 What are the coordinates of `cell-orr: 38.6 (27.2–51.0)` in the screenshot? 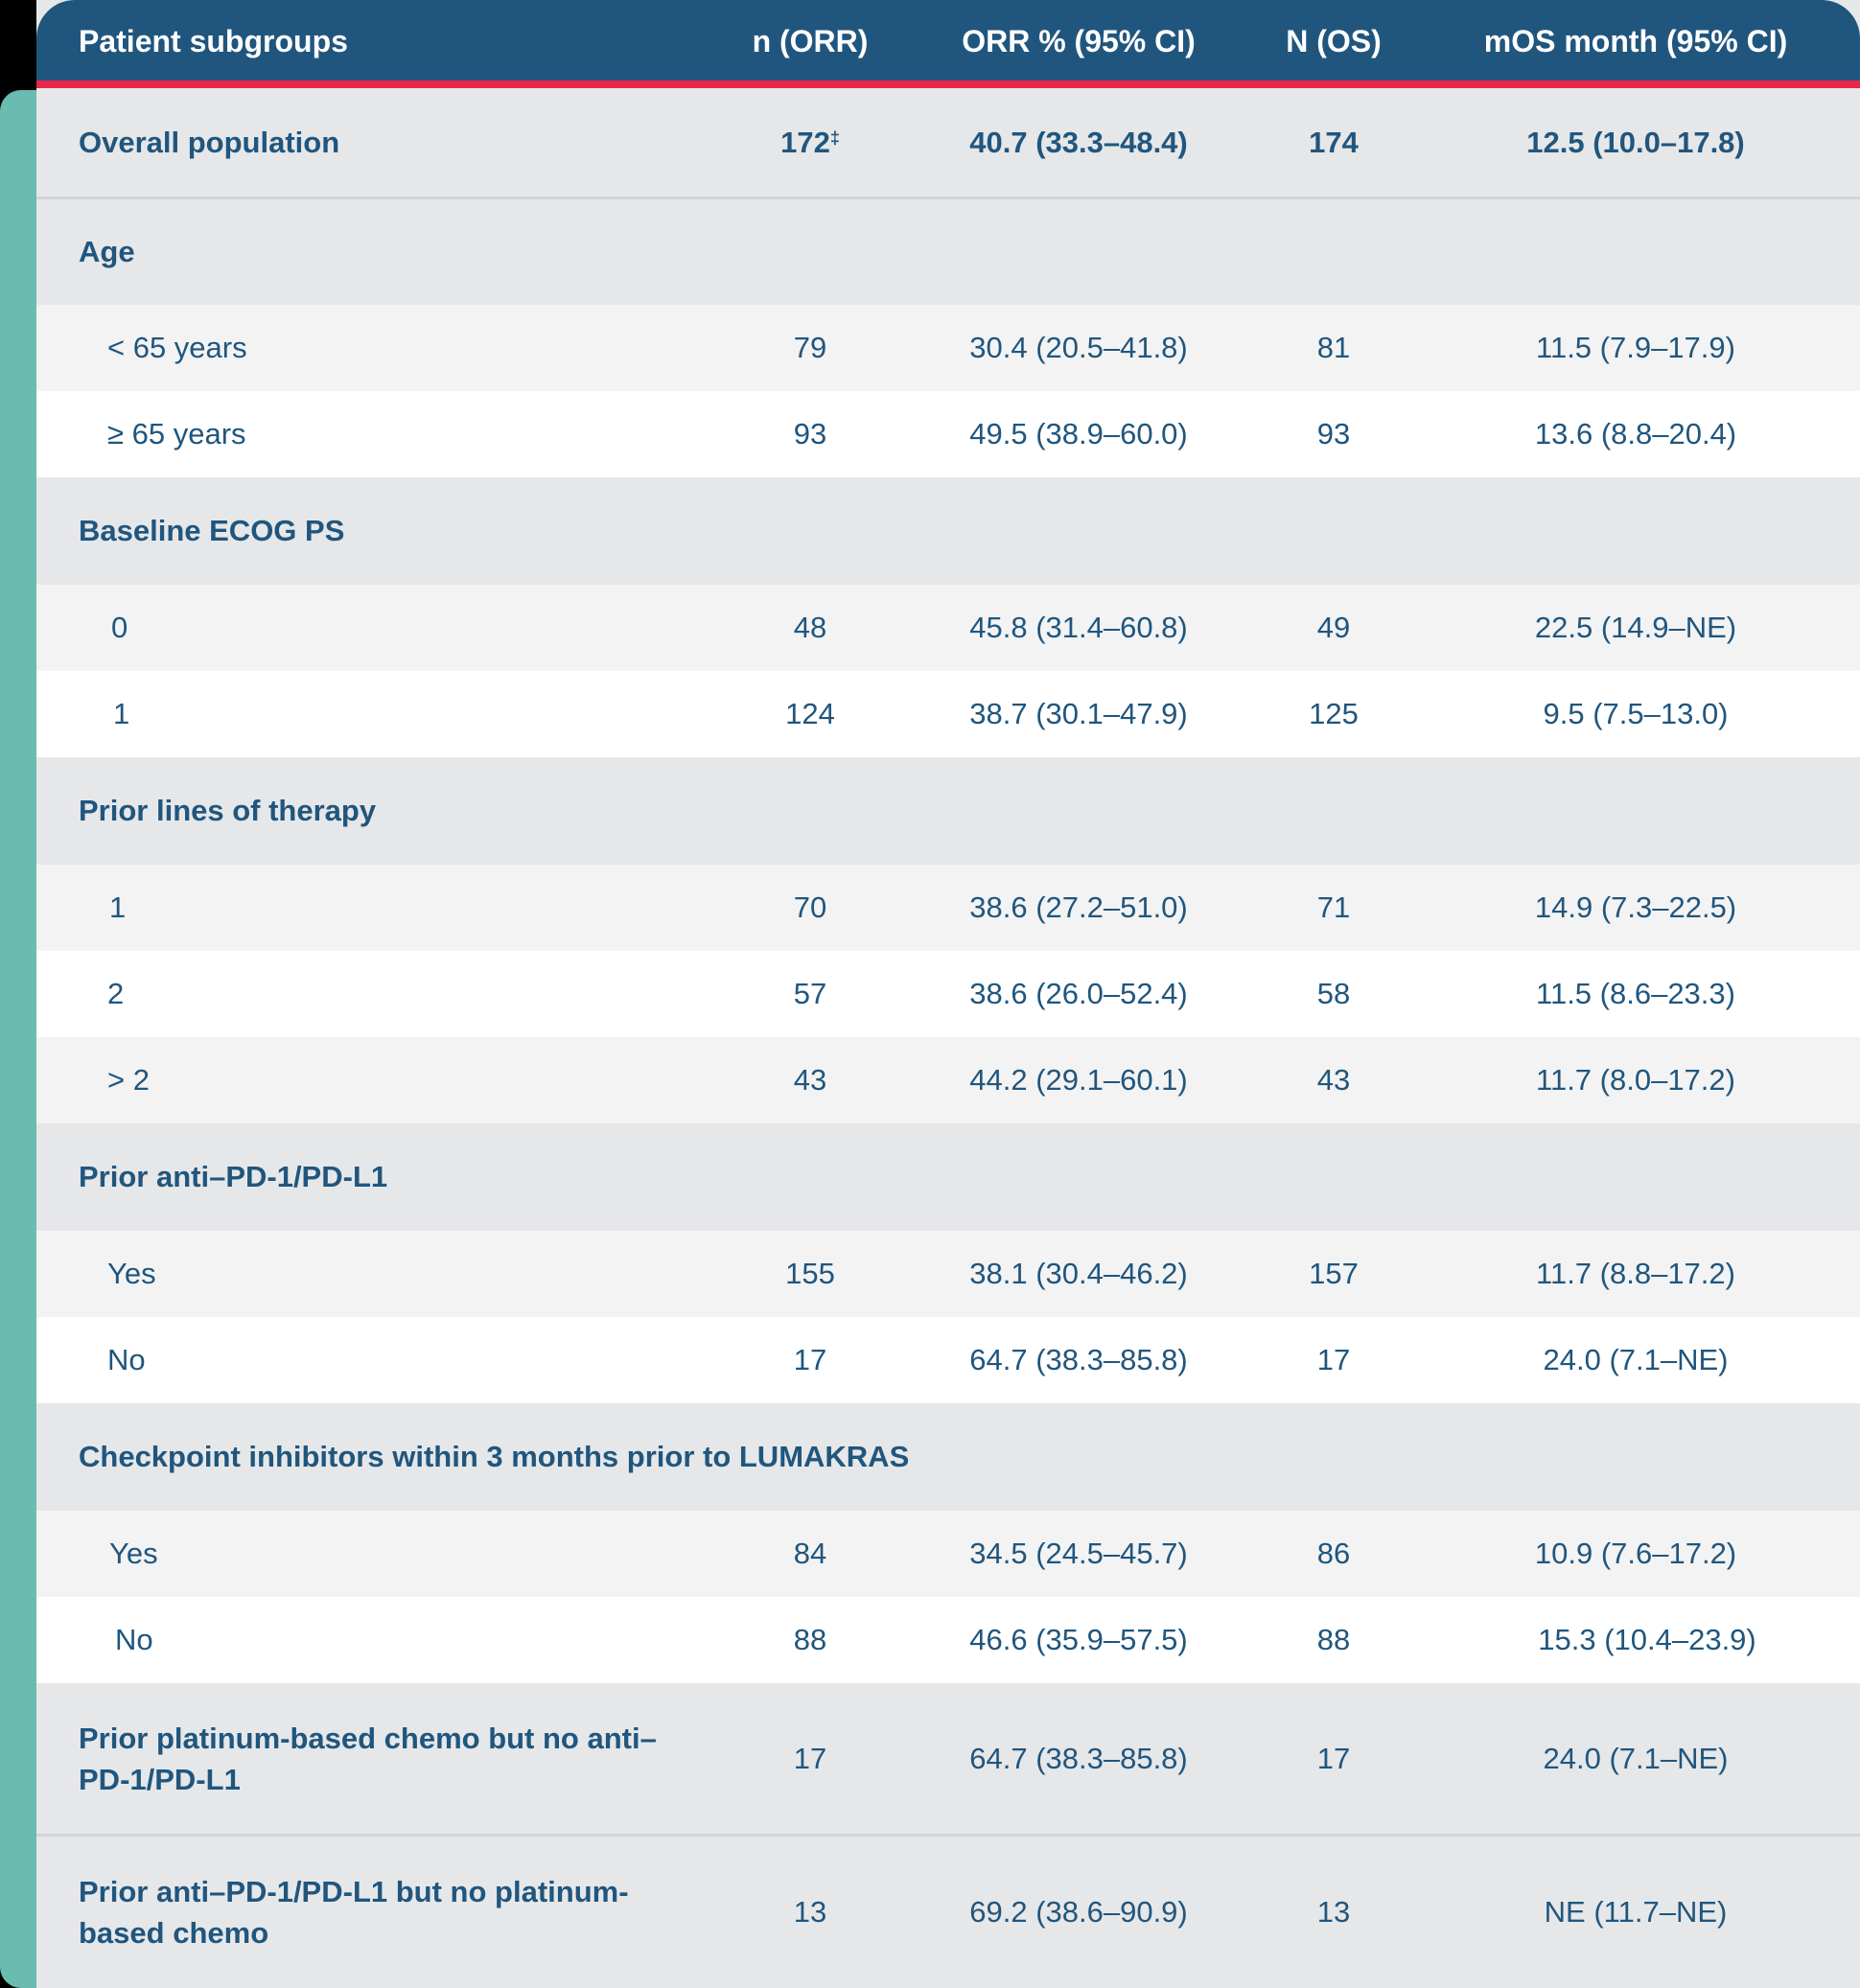 It's located at (1078, 907).